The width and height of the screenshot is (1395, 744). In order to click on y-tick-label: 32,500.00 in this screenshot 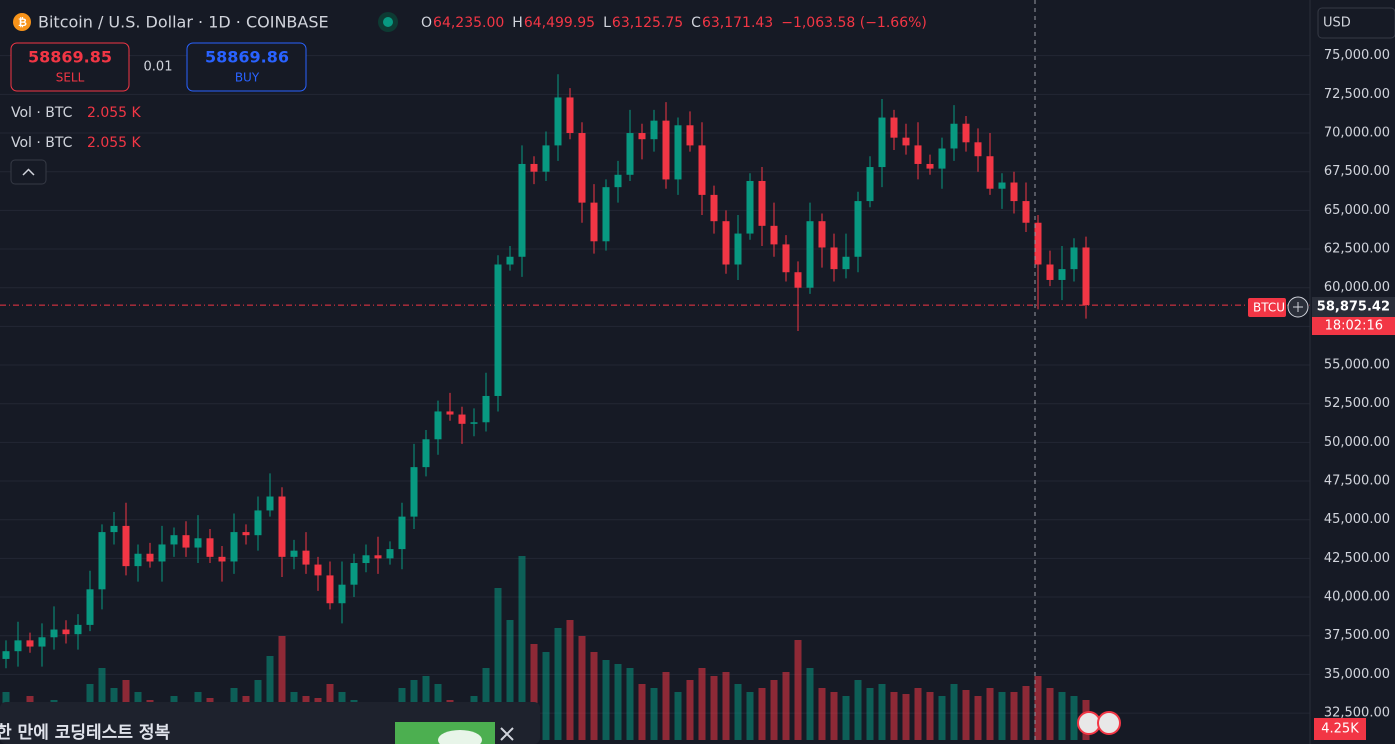, I will do `click(1357, 713)`.